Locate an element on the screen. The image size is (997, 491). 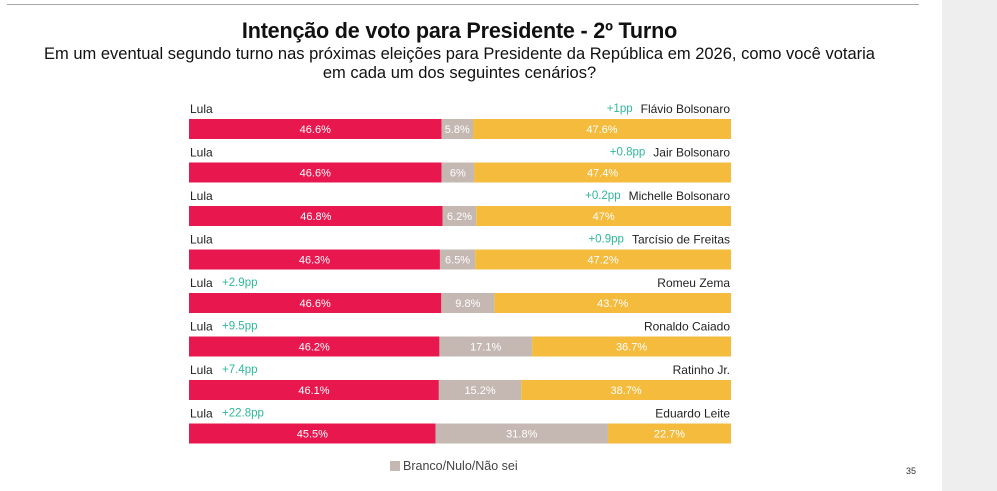
left-change-label: +2.9pp is located at coordinates (240, 283).